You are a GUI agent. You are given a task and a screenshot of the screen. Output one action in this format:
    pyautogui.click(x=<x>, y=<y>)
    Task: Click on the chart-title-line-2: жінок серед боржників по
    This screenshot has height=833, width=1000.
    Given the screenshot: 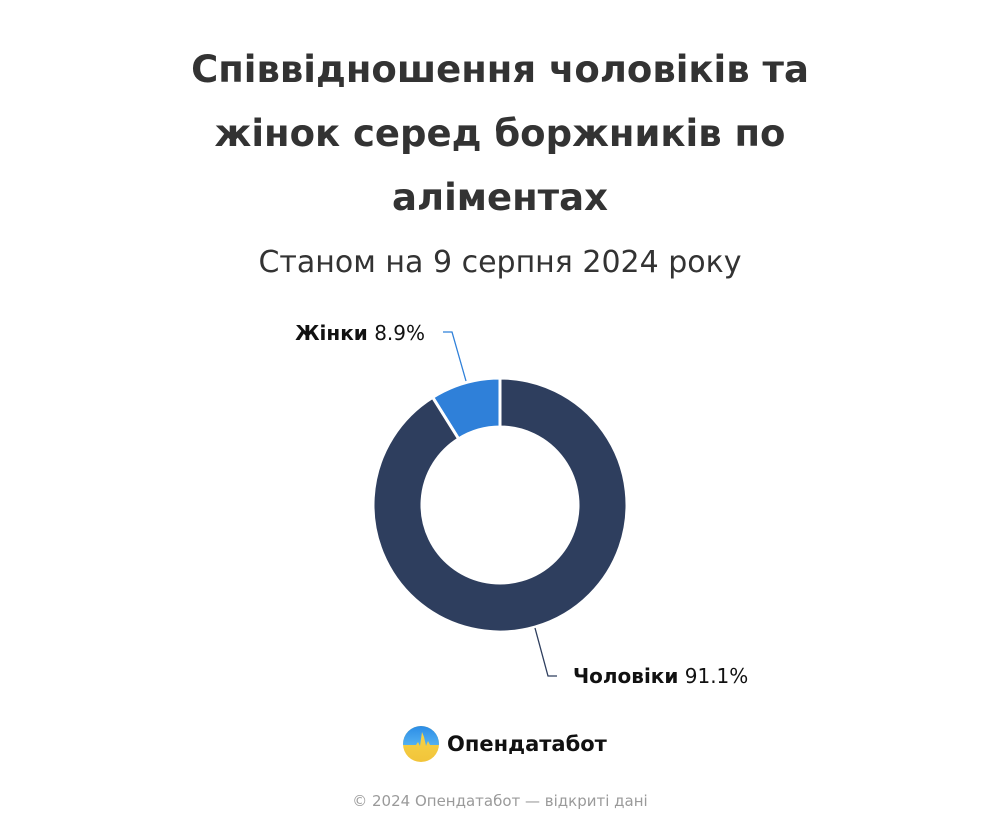 What is the action you would take?
    pyautogui.click(x=500, y=133)
    